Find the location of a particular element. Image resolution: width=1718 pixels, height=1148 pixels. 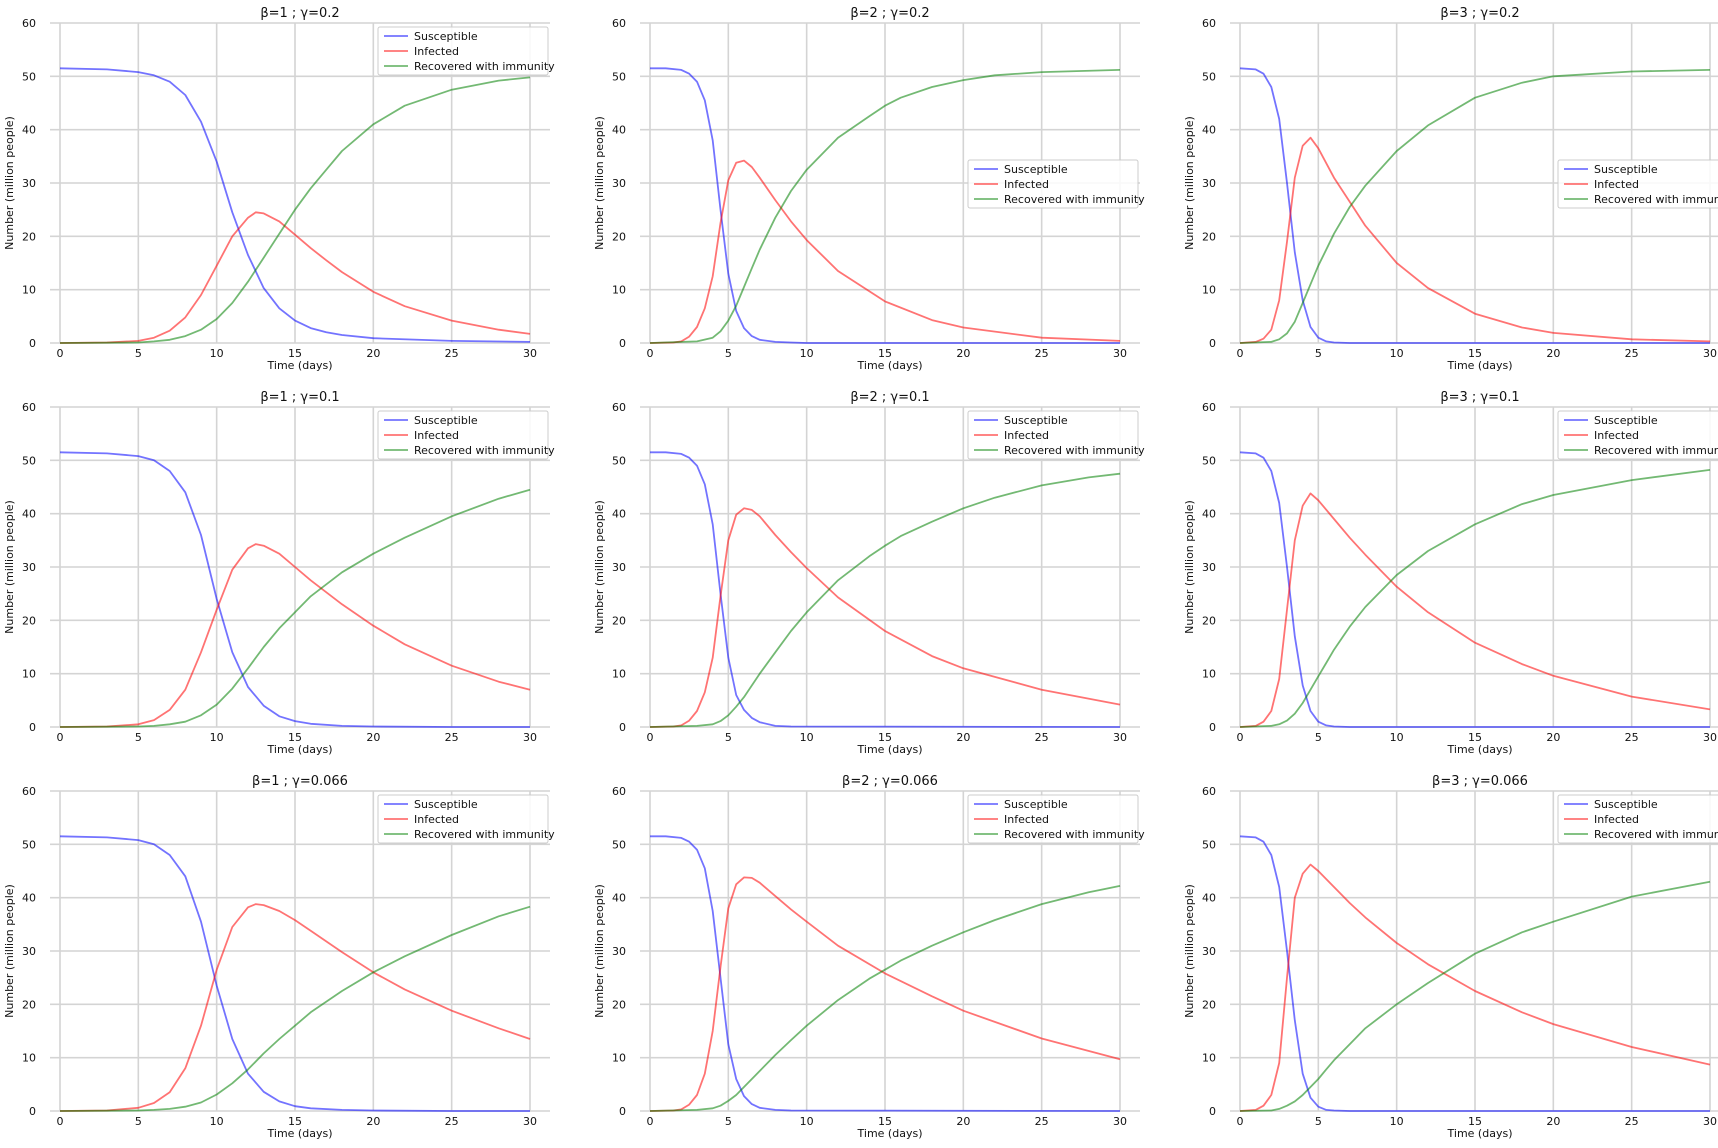

chart-title: β=3 ; γ=0.2 is located at coordinates (1479, 13).